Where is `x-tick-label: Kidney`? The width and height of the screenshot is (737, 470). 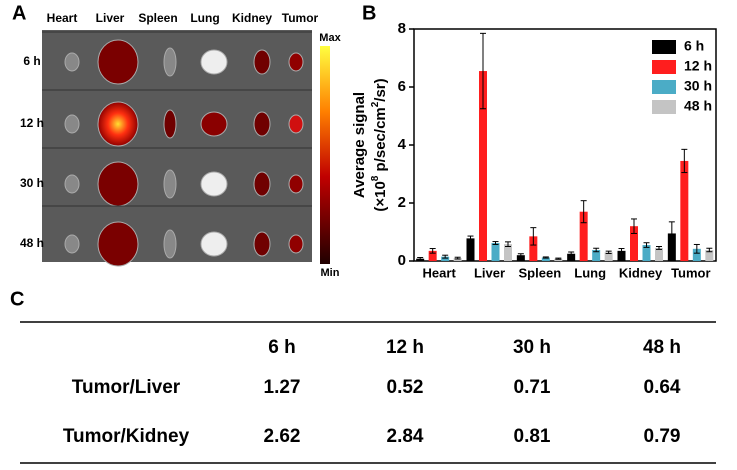 x-tick-label: Kidney is located at coordinates (641, 272).